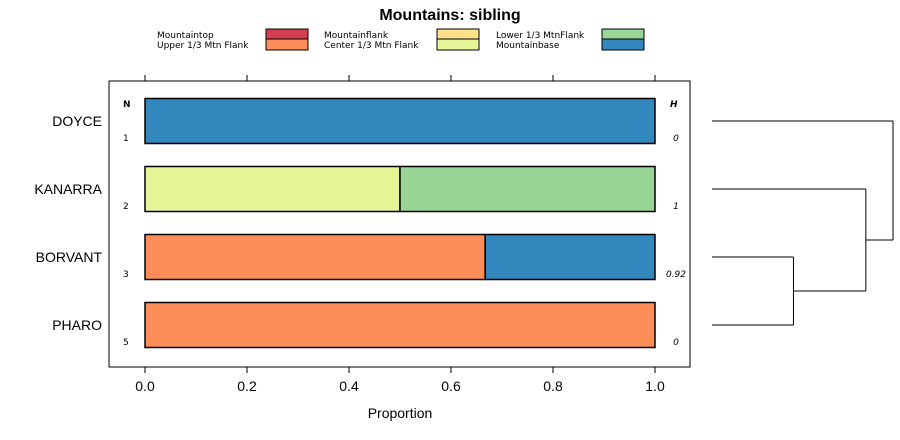 This screenshot has height=440, width=900. I want to click on x-tick-label-5: 1.0, so click(655, 386).